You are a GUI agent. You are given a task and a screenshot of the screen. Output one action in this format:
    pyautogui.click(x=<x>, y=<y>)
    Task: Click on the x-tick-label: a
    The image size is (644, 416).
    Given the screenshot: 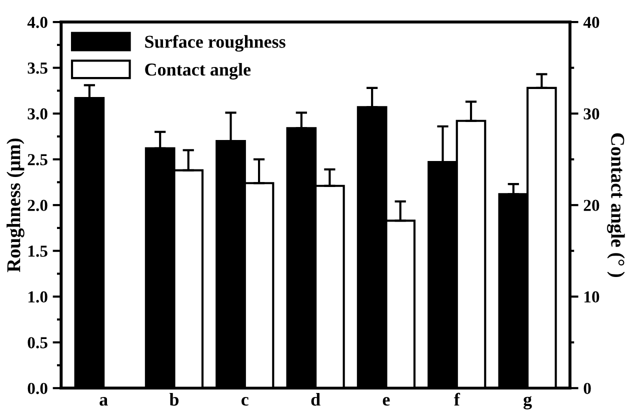 What is the action you would take?
    pyautogui.click(x=104, y=401)
    